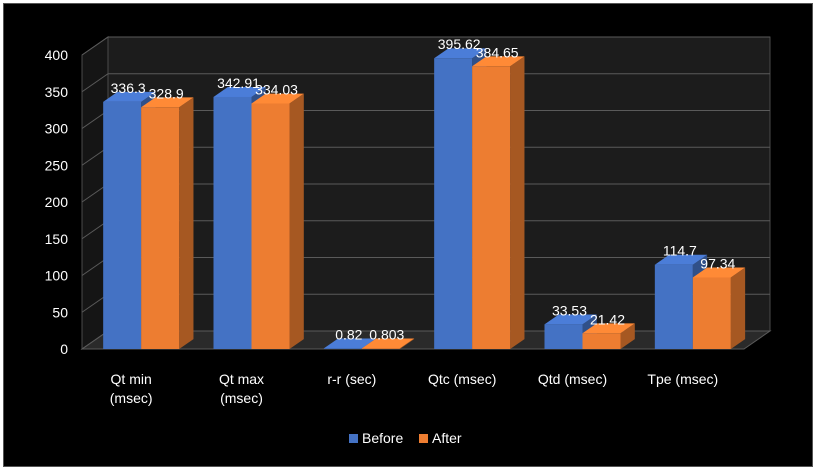  What do you see at coordinates (276, 89) in the screenshot?
I see `data-label-after-1: 334.03` at bounding box center [276, 89].